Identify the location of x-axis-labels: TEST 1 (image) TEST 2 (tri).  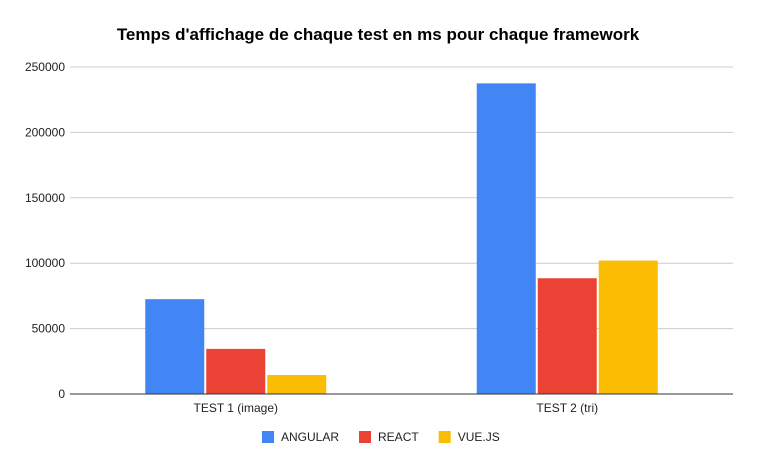
(396, 408).